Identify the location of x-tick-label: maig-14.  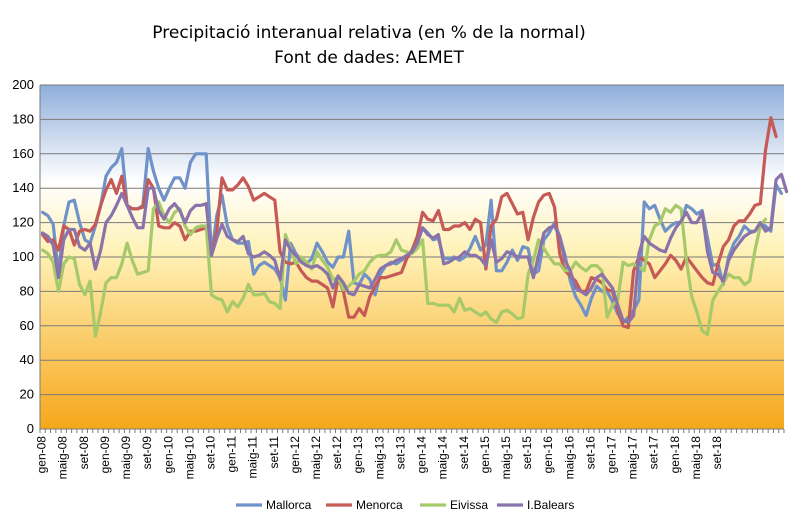
(443, 458).